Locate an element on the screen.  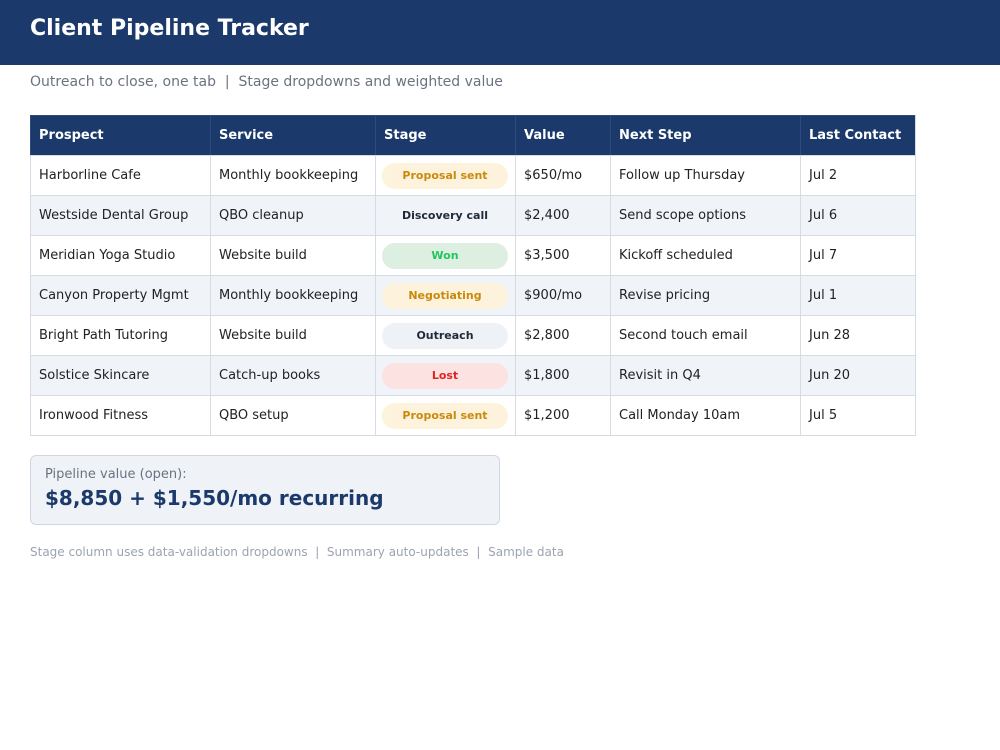
table-cell: Jul 2 is located at coordinates (857, 175).